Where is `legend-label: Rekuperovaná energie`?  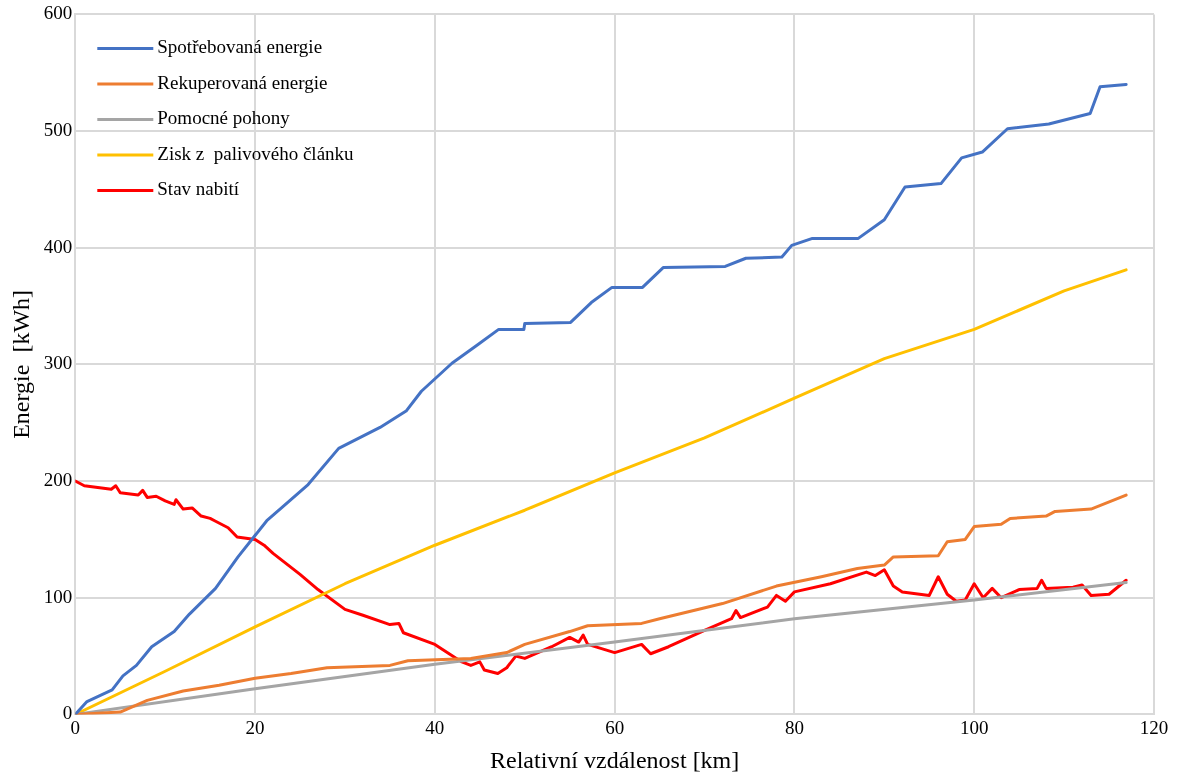
legend-label: Rekuperovaná energie is located at coordinates (242, 82).